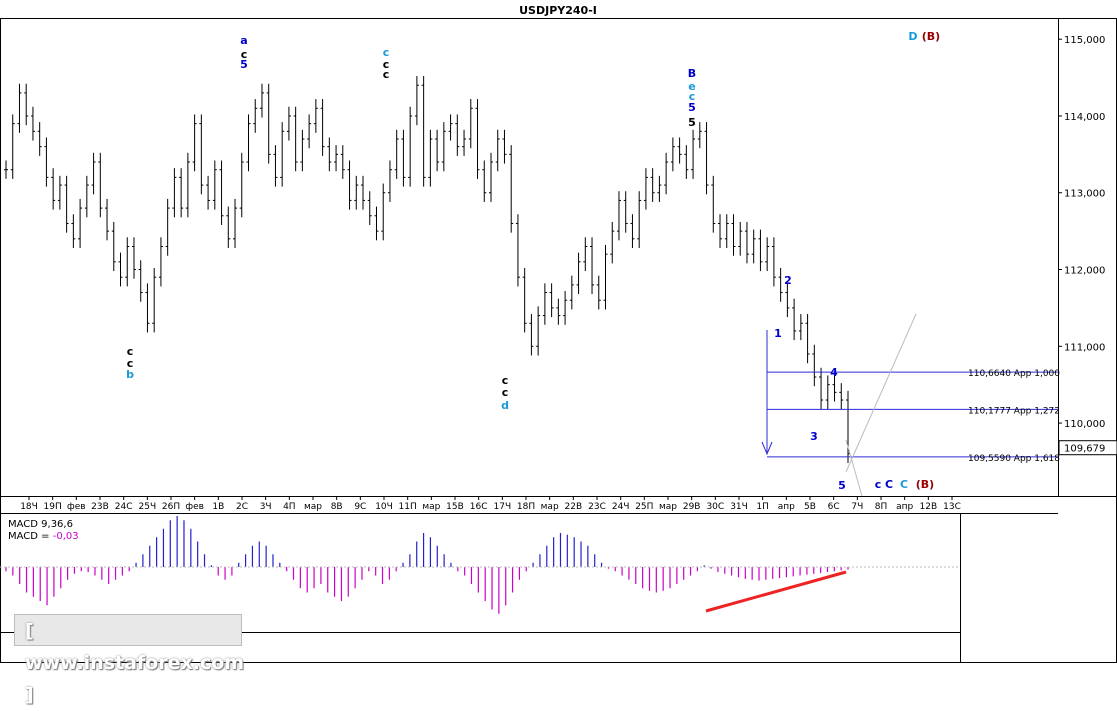 This screenshot has width=1117, height=711. What do you see at coordinates (289, 507) in the screenshot?
I see `time-tick-label: 4П` at bounding box center [289, 507].